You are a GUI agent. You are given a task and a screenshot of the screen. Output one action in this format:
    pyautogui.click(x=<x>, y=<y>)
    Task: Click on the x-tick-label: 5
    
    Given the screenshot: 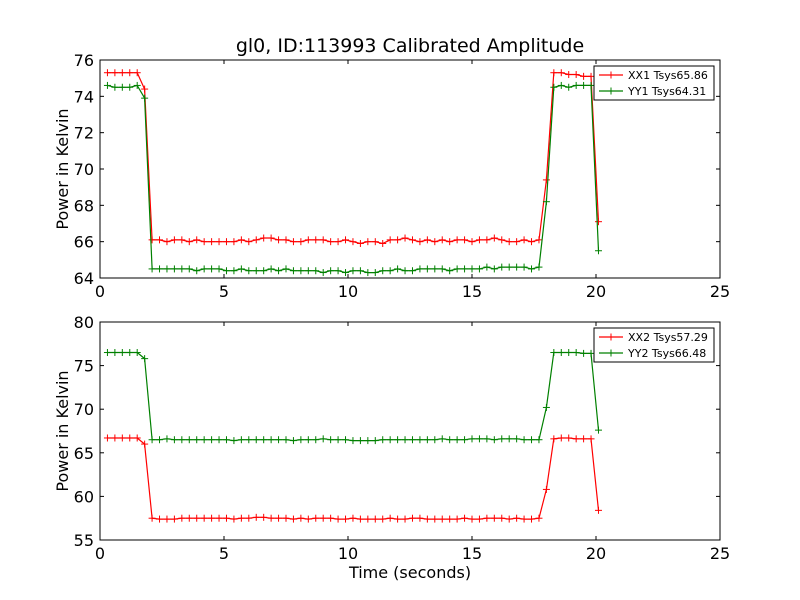 What is the action you would take?
    pyautogui.click(x=224, y=291)
    